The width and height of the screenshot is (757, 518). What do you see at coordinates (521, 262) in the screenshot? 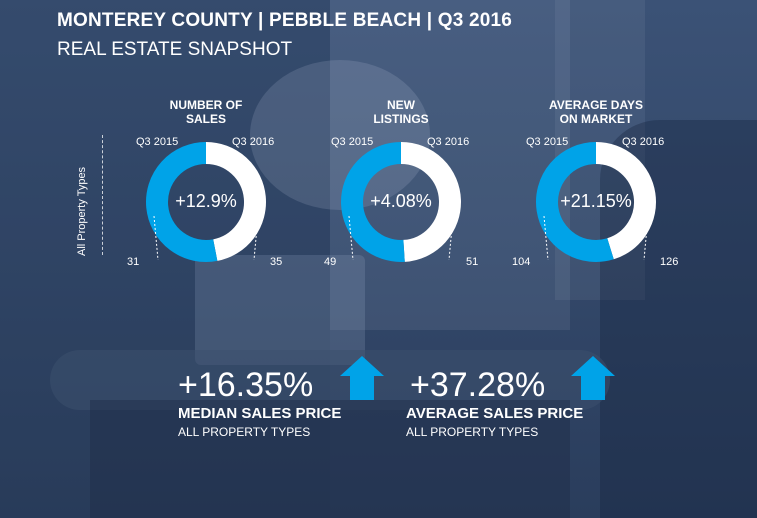
I see `donut-value-prev: 104` at bounding box center [521, 262].